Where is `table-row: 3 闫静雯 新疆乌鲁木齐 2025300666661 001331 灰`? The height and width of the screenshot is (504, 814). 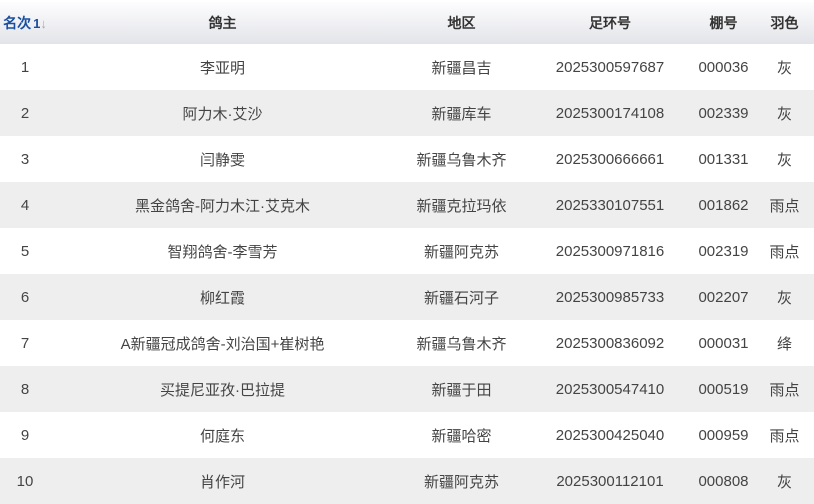 table-row: 3 闫静雯 新疆乌鲁木齐 2025300666661 001331 灰 is located at coordinates (407, 159).